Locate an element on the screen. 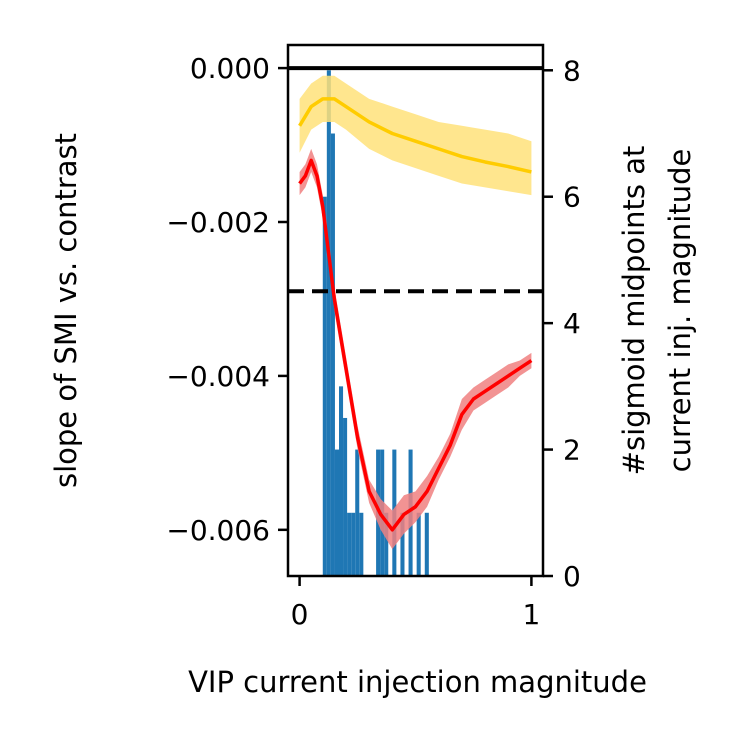 Image resolution: width=750 pixels, height=750 pixels. y-tick-label-0: 0.000 is located at coordinates (230, 68).